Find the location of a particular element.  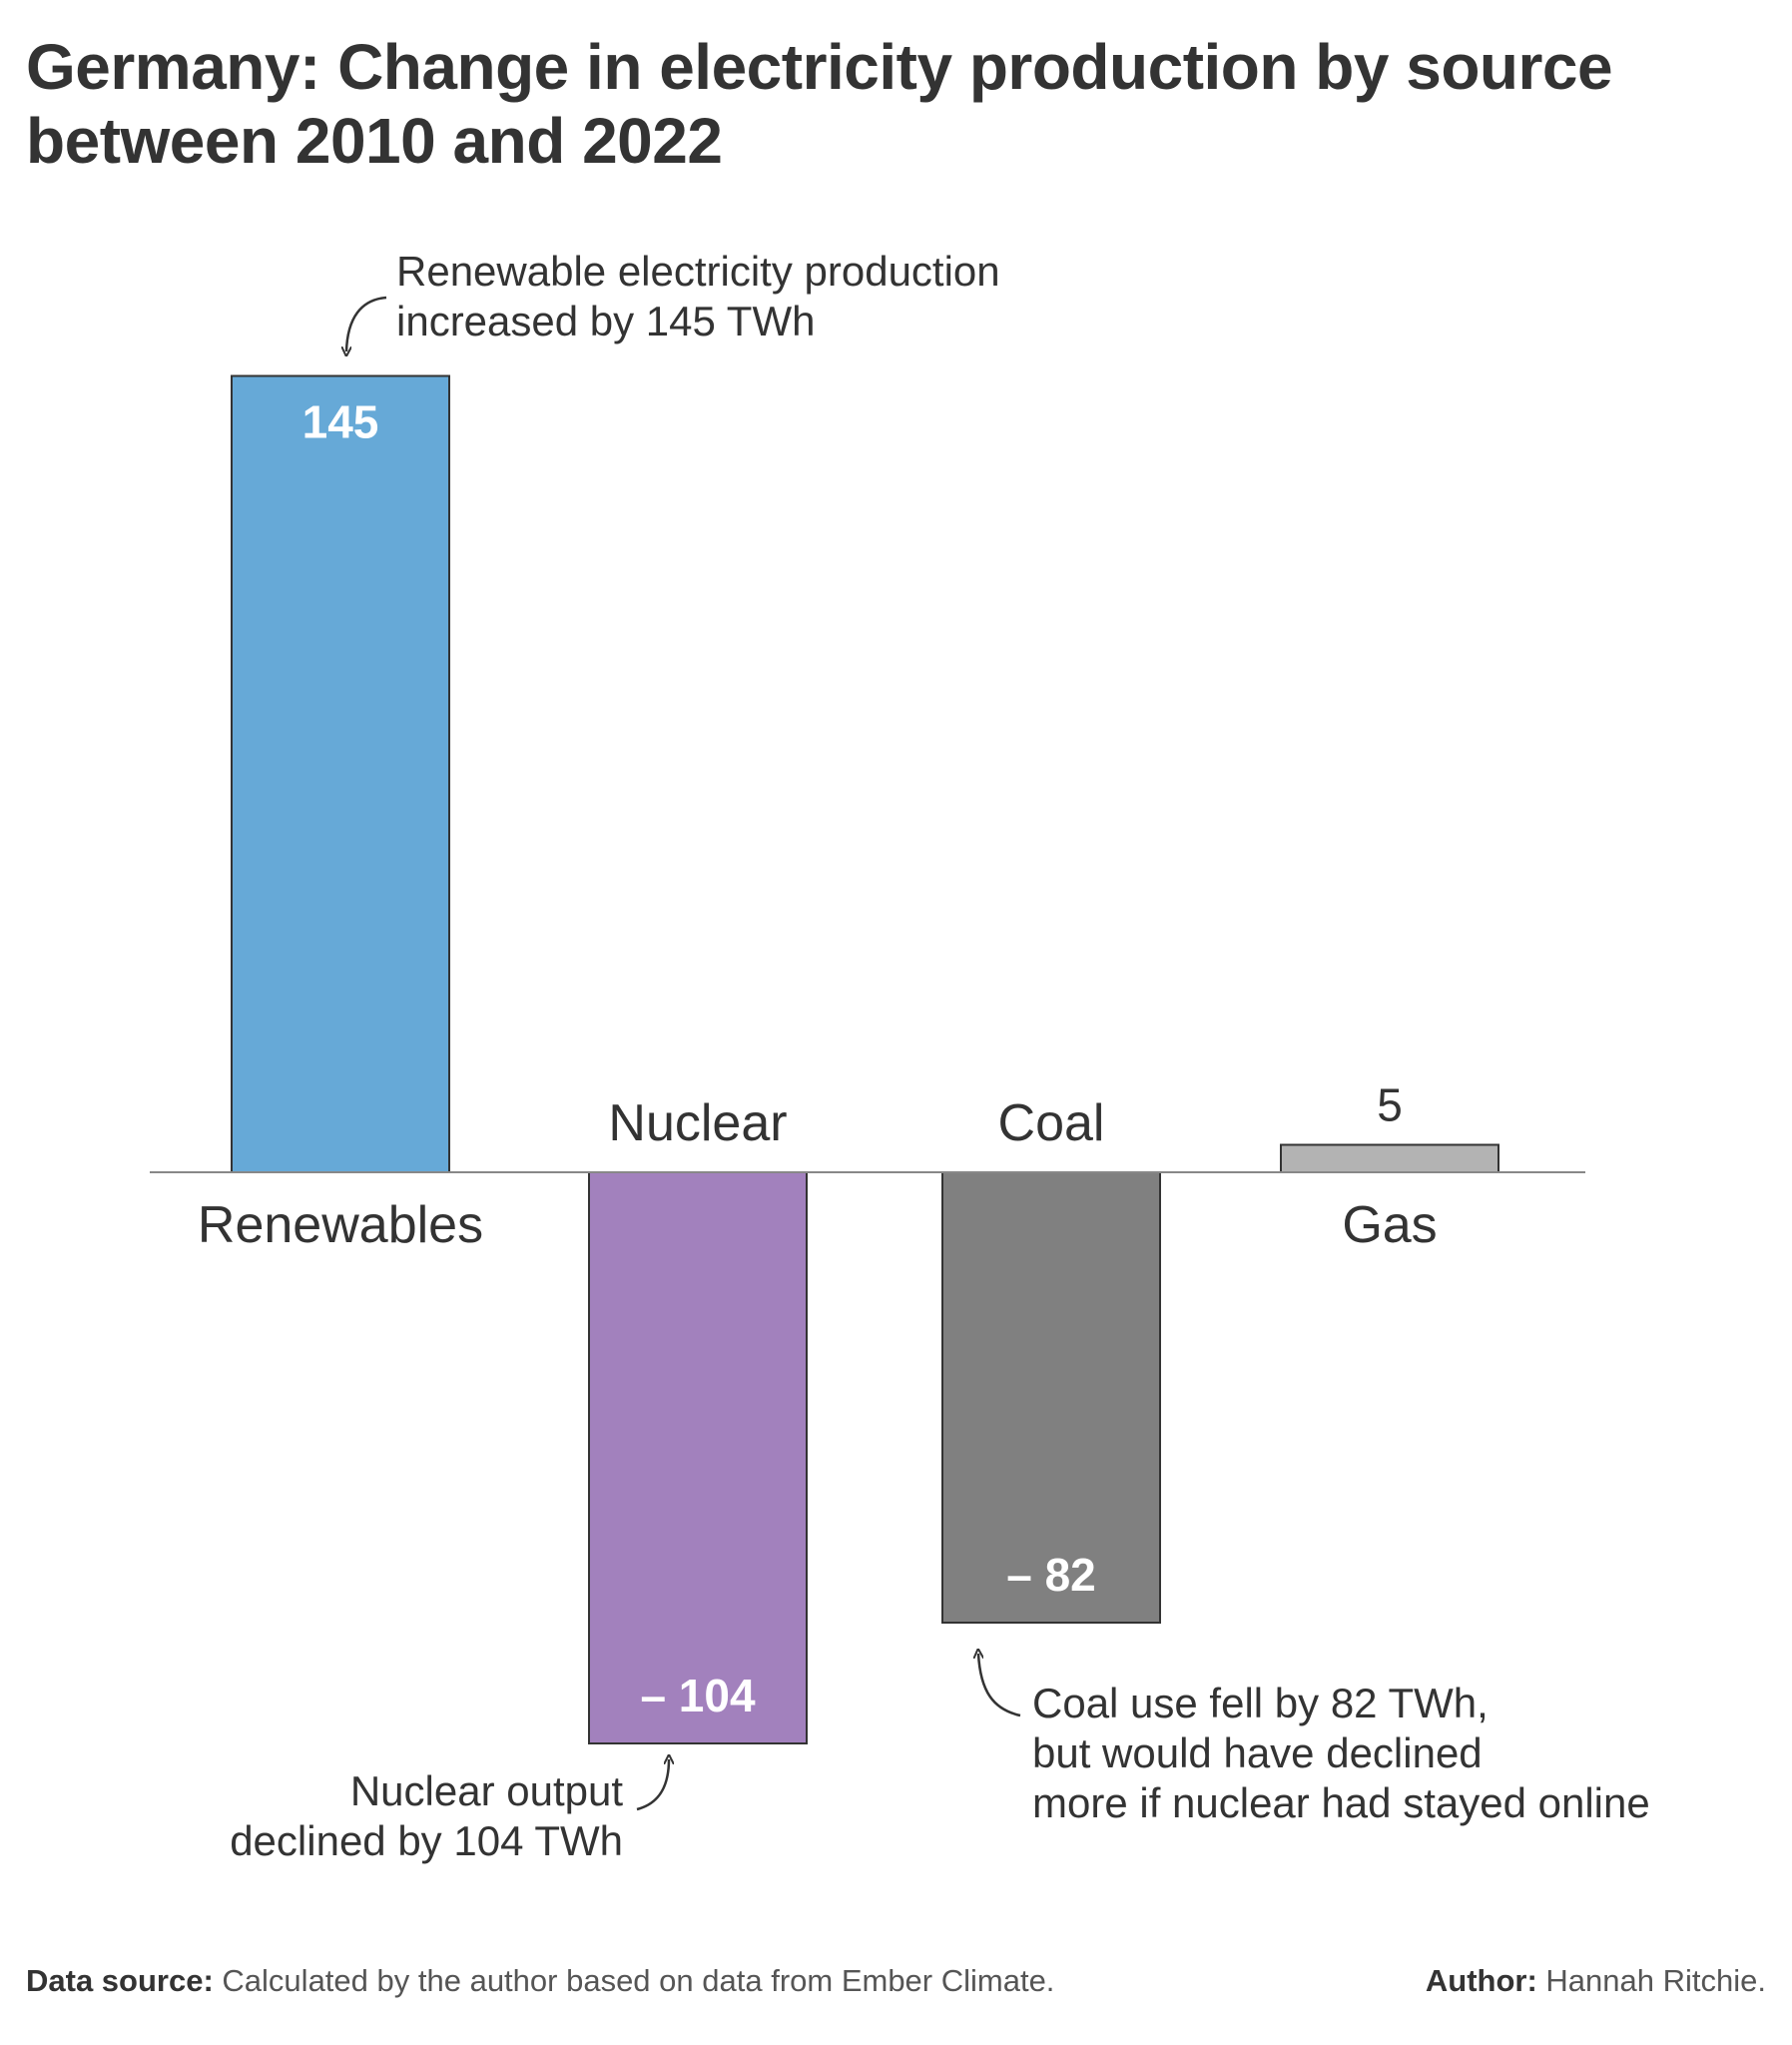

annotation-line: Nuclear output is located at coordinates (487, 1790).